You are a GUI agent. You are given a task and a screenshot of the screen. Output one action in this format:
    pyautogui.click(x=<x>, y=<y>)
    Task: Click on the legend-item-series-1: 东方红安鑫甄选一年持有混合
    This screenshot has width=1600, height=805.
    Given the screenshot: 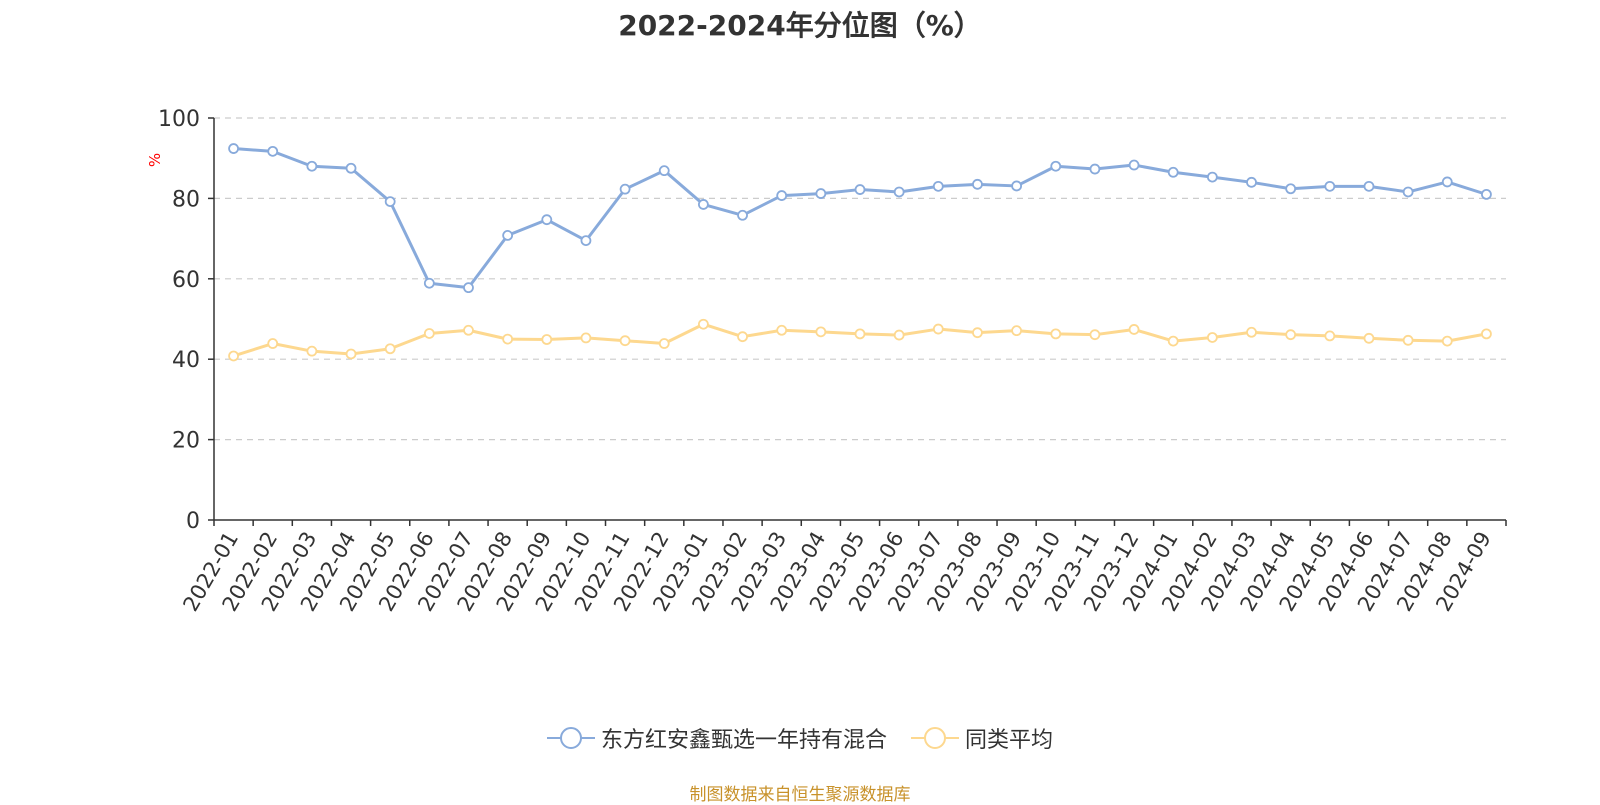 What is the action you would take?
    pyautogui.click(x=716, y=738)
    